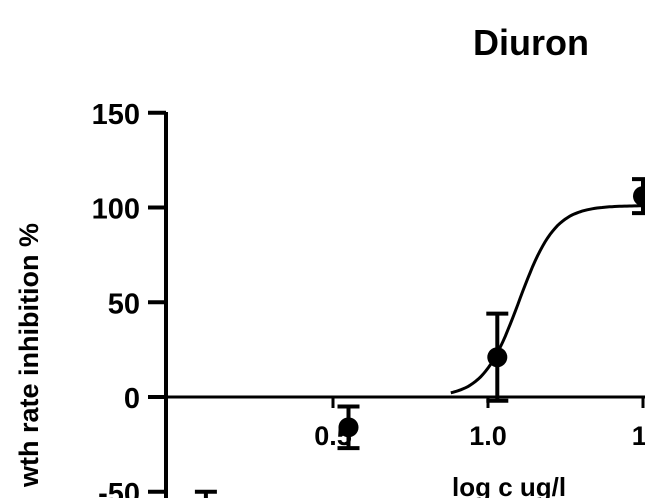  I want to click on fit-curve, so click(547, 299).